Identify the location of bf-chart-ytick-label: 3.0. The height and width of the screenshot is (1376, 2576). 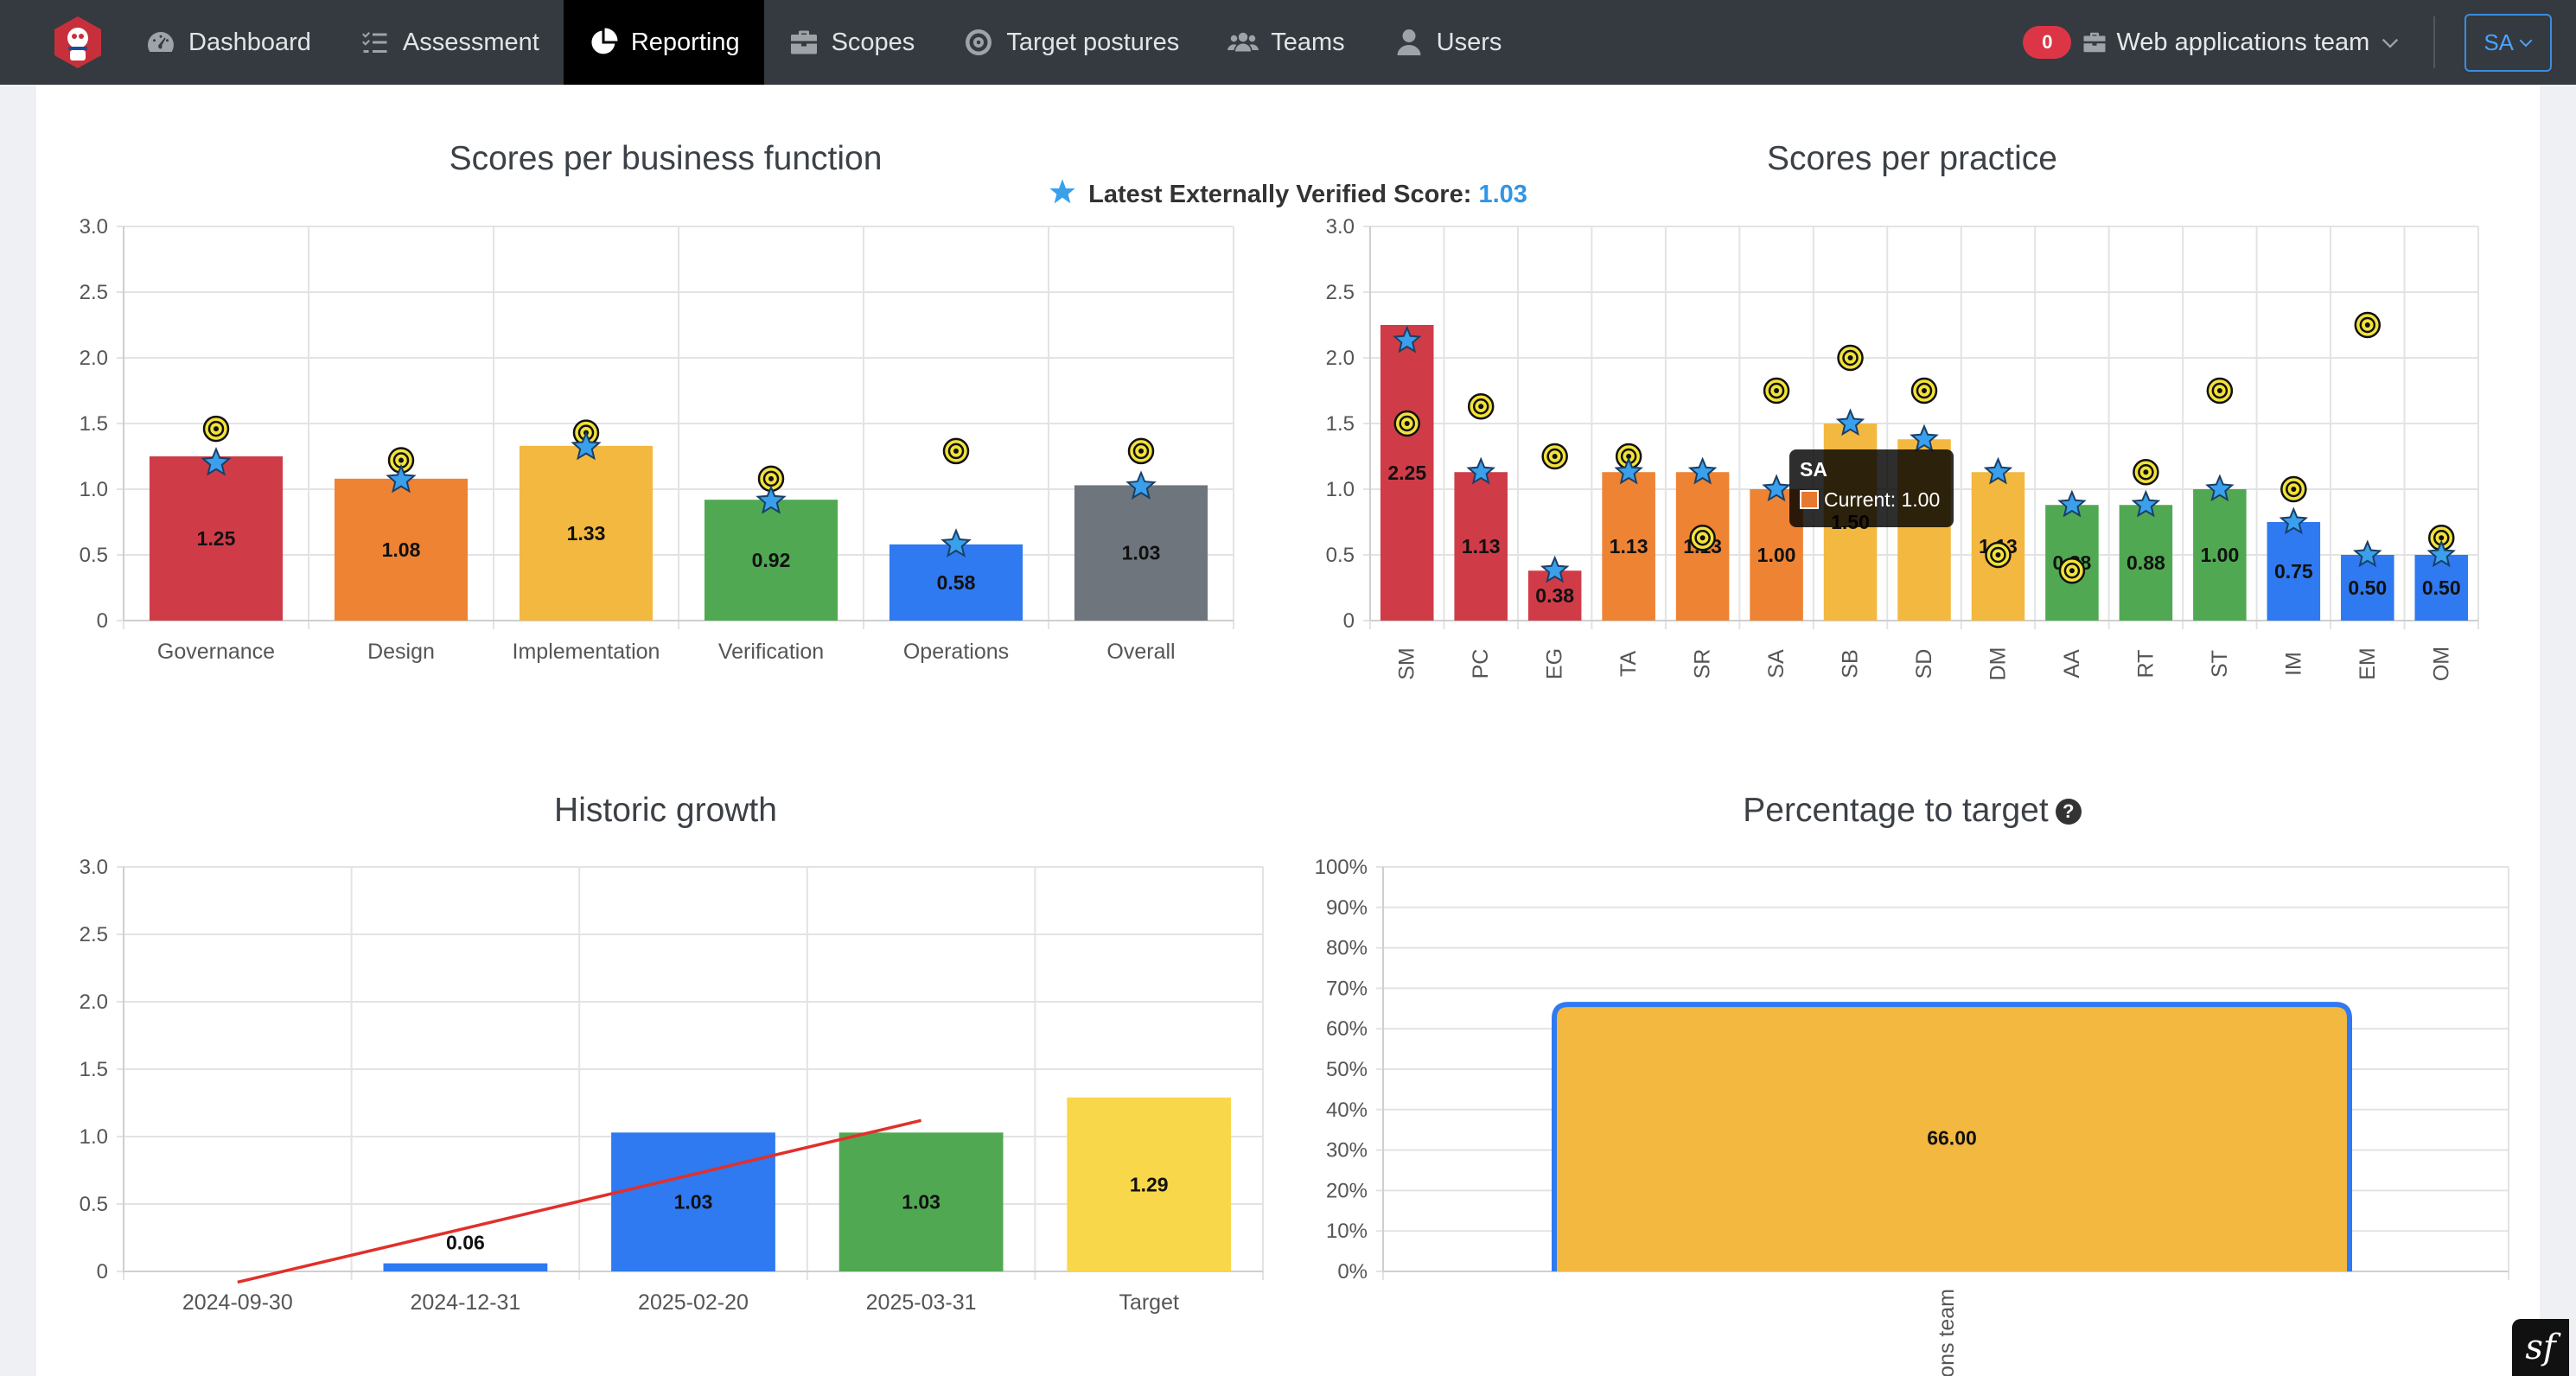
(94, 227).